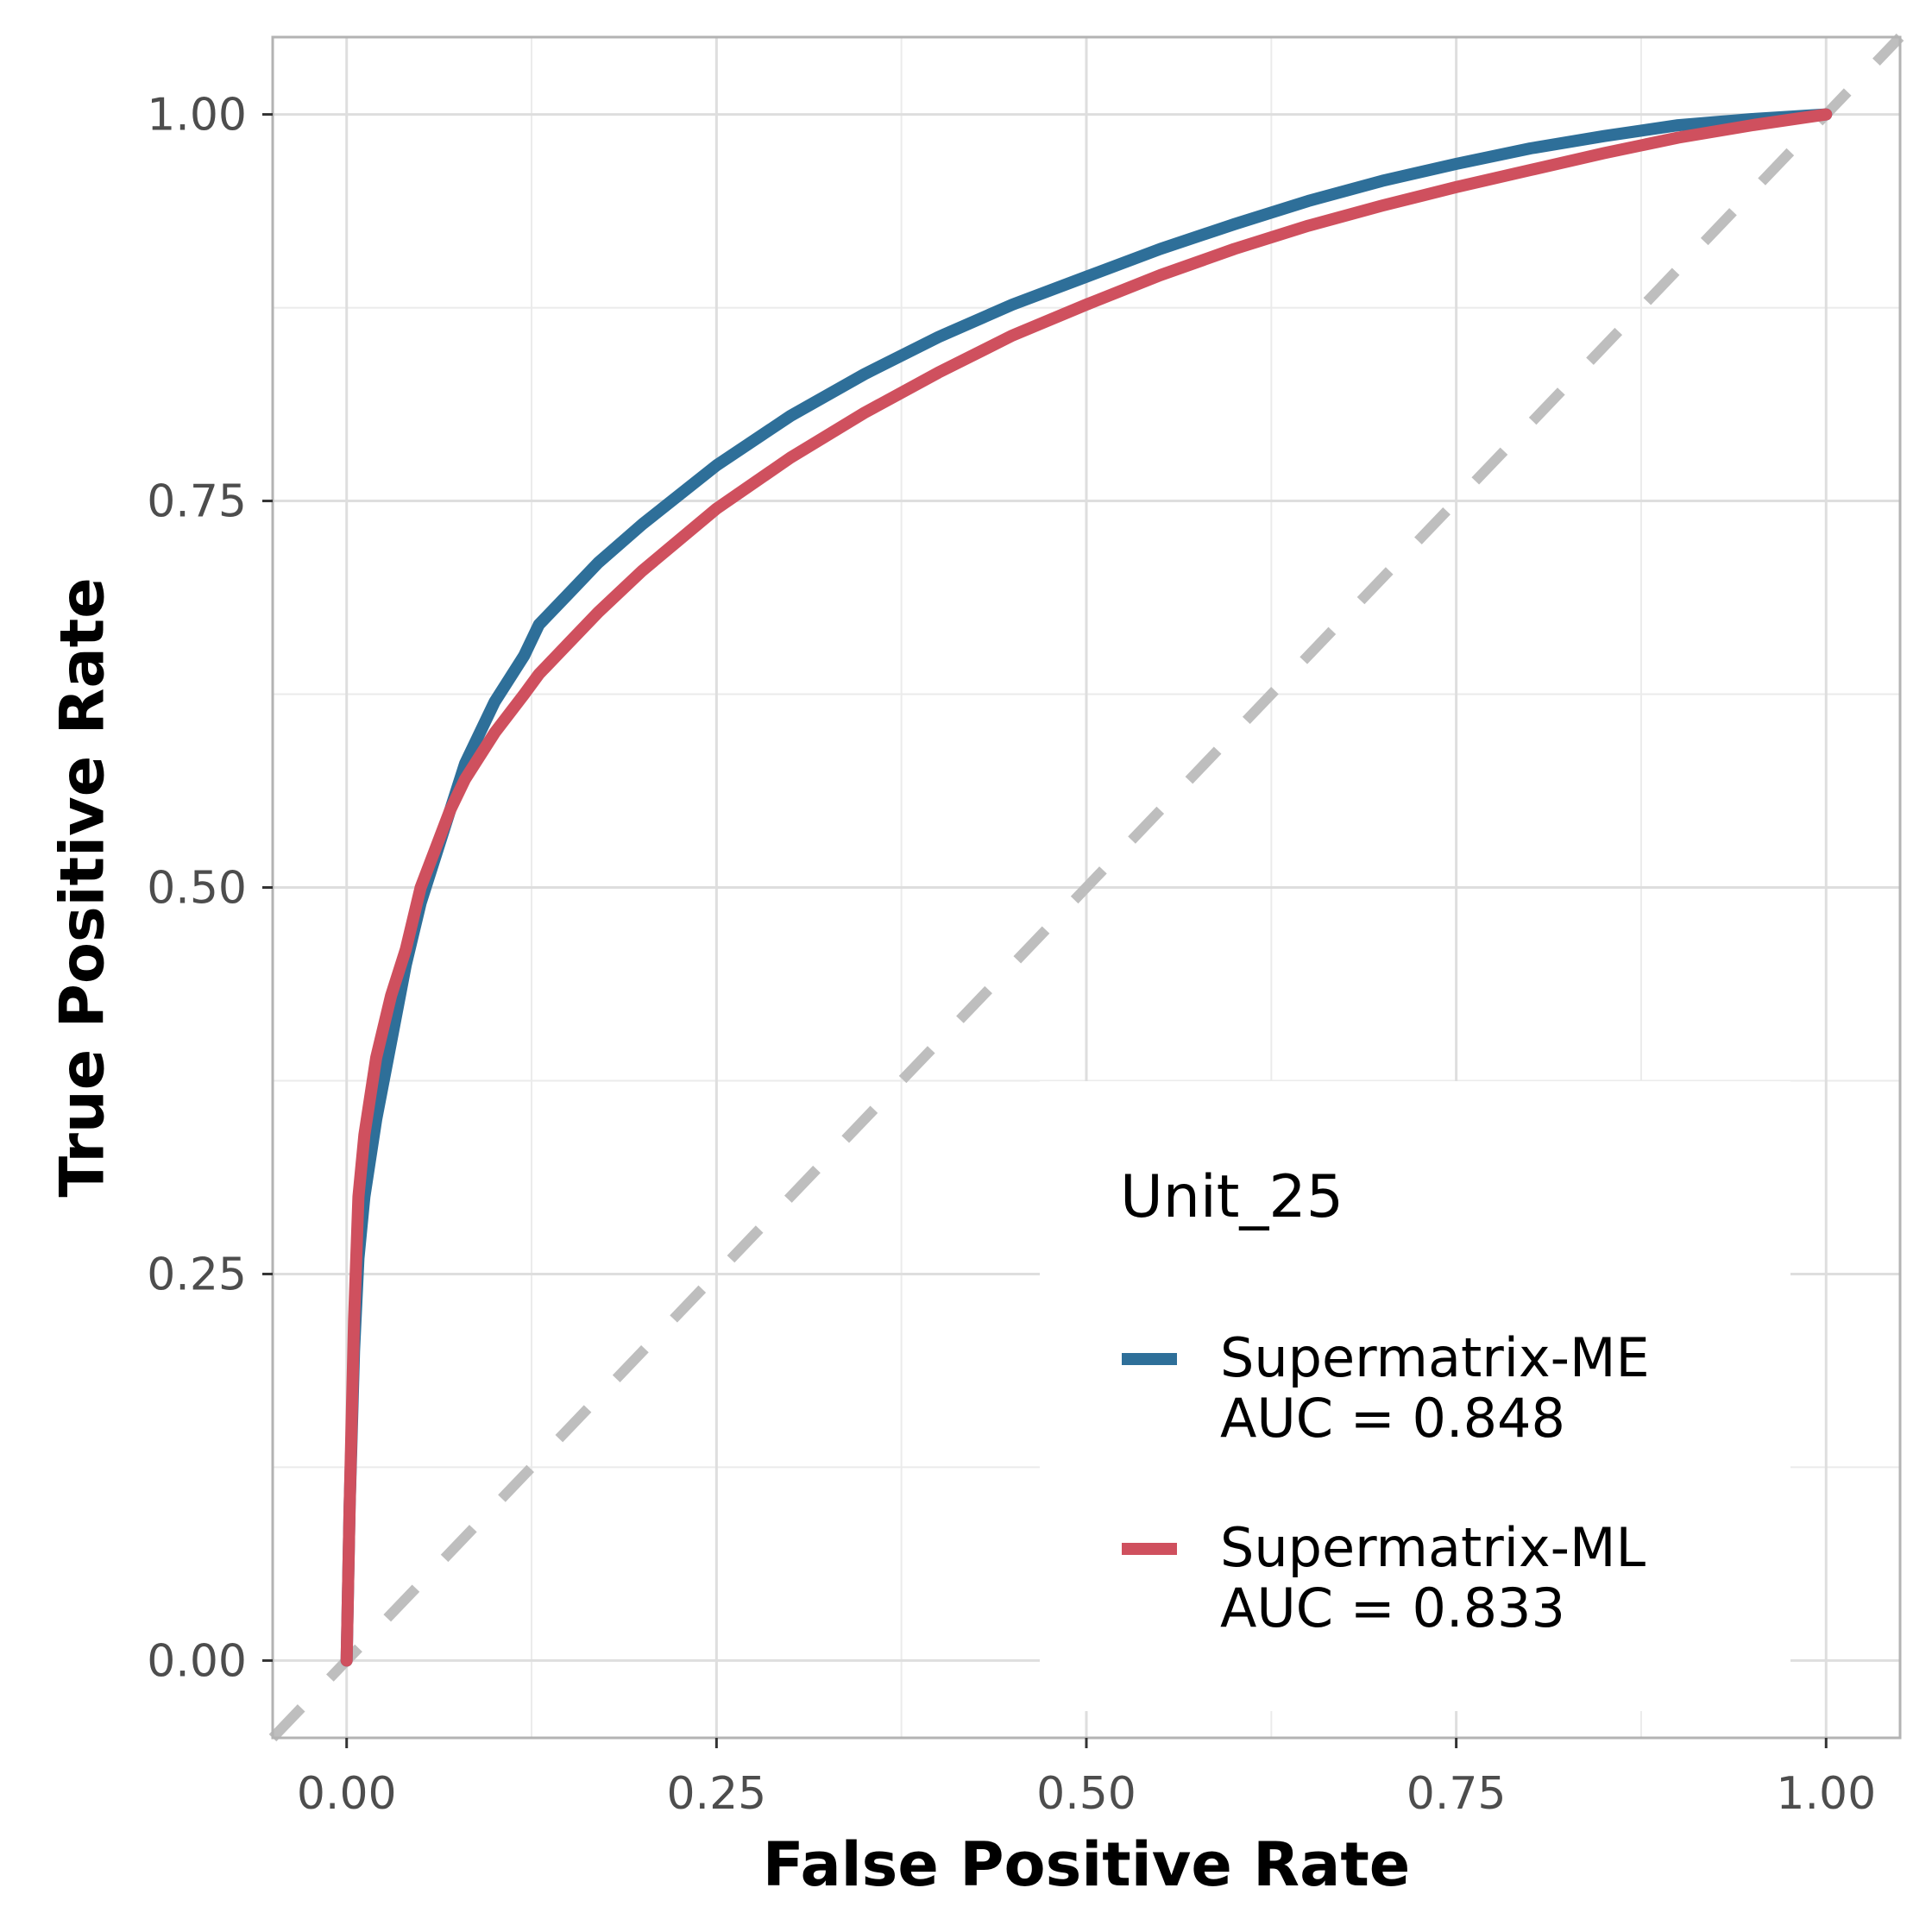 The width and height of the screenshot is (1932, 1932). I want to click on y-axis-ticks: 0.00 0.25 0.50 0.75 1.00, so click(210, 888).